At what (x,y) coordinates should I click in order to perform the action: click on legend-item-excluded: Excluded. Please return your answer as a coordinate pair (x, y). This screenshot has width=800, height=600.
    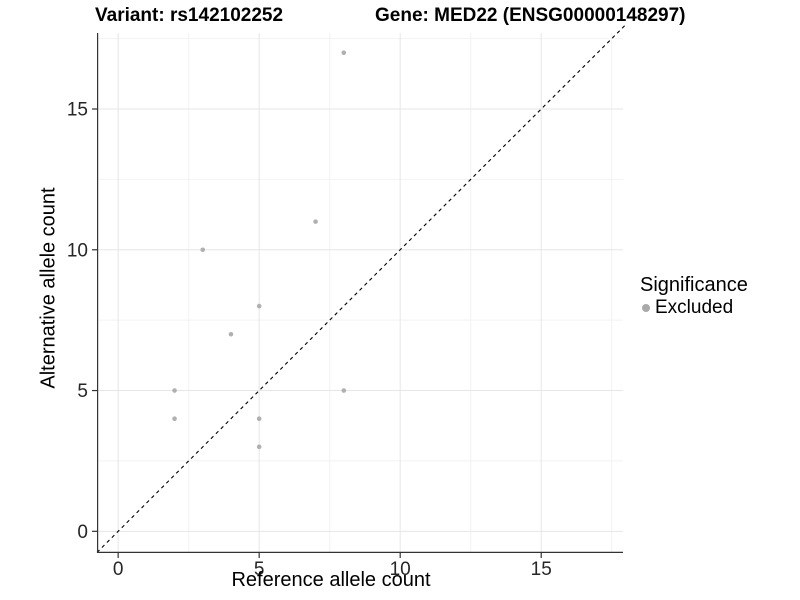
    Looking at the image, I should click on (695, 307).